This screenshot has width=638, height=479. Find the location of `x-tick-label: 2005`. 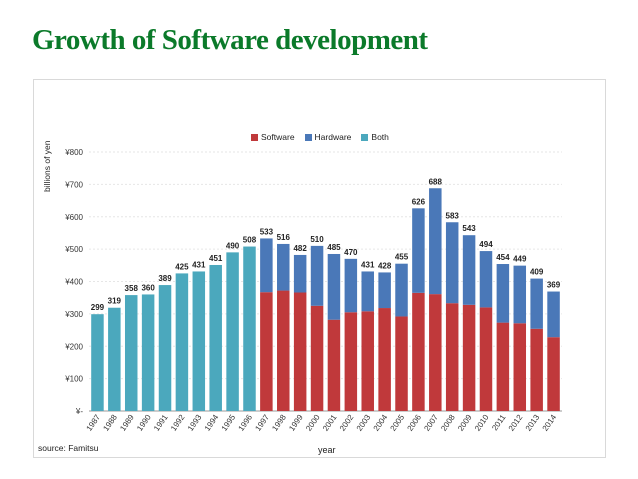

x-tick-label: 2005 is located at coordinates (398, 423).